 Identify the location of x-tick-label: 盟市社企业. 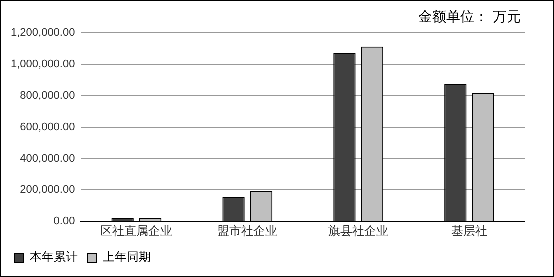
(248, 231).